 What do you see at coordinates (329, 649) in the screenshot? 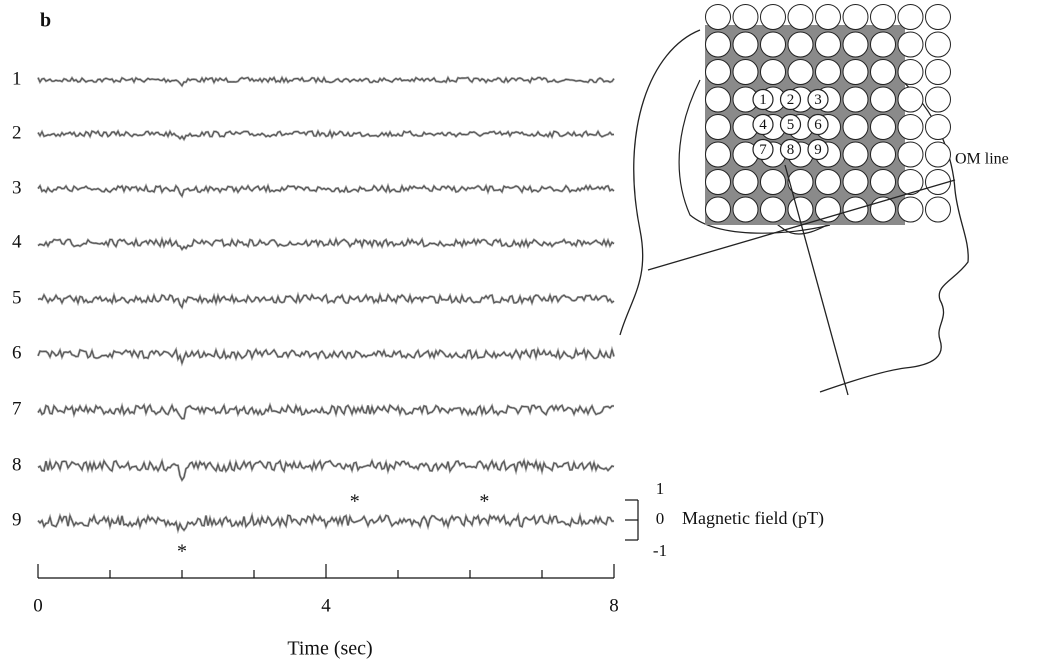
I see `axis-label: Time (sec)` at bounding box center [329, 649].